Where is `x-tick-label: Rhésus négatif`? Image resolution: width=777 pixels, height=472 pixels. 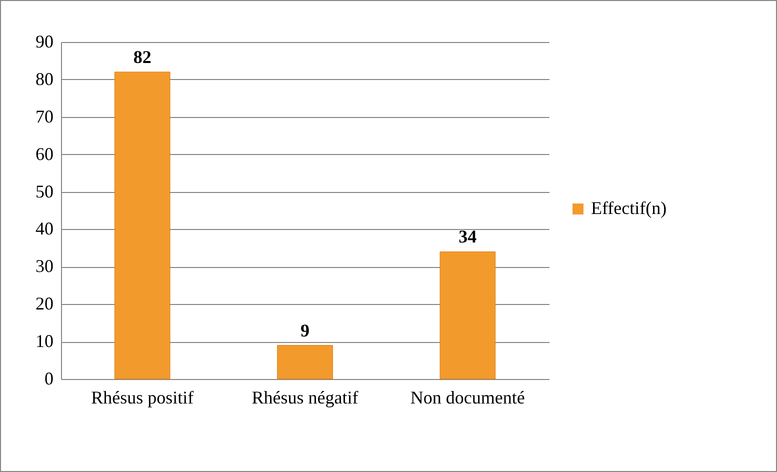 x-tick-label: Rhésus négatif is located at coordinates (305, 398).